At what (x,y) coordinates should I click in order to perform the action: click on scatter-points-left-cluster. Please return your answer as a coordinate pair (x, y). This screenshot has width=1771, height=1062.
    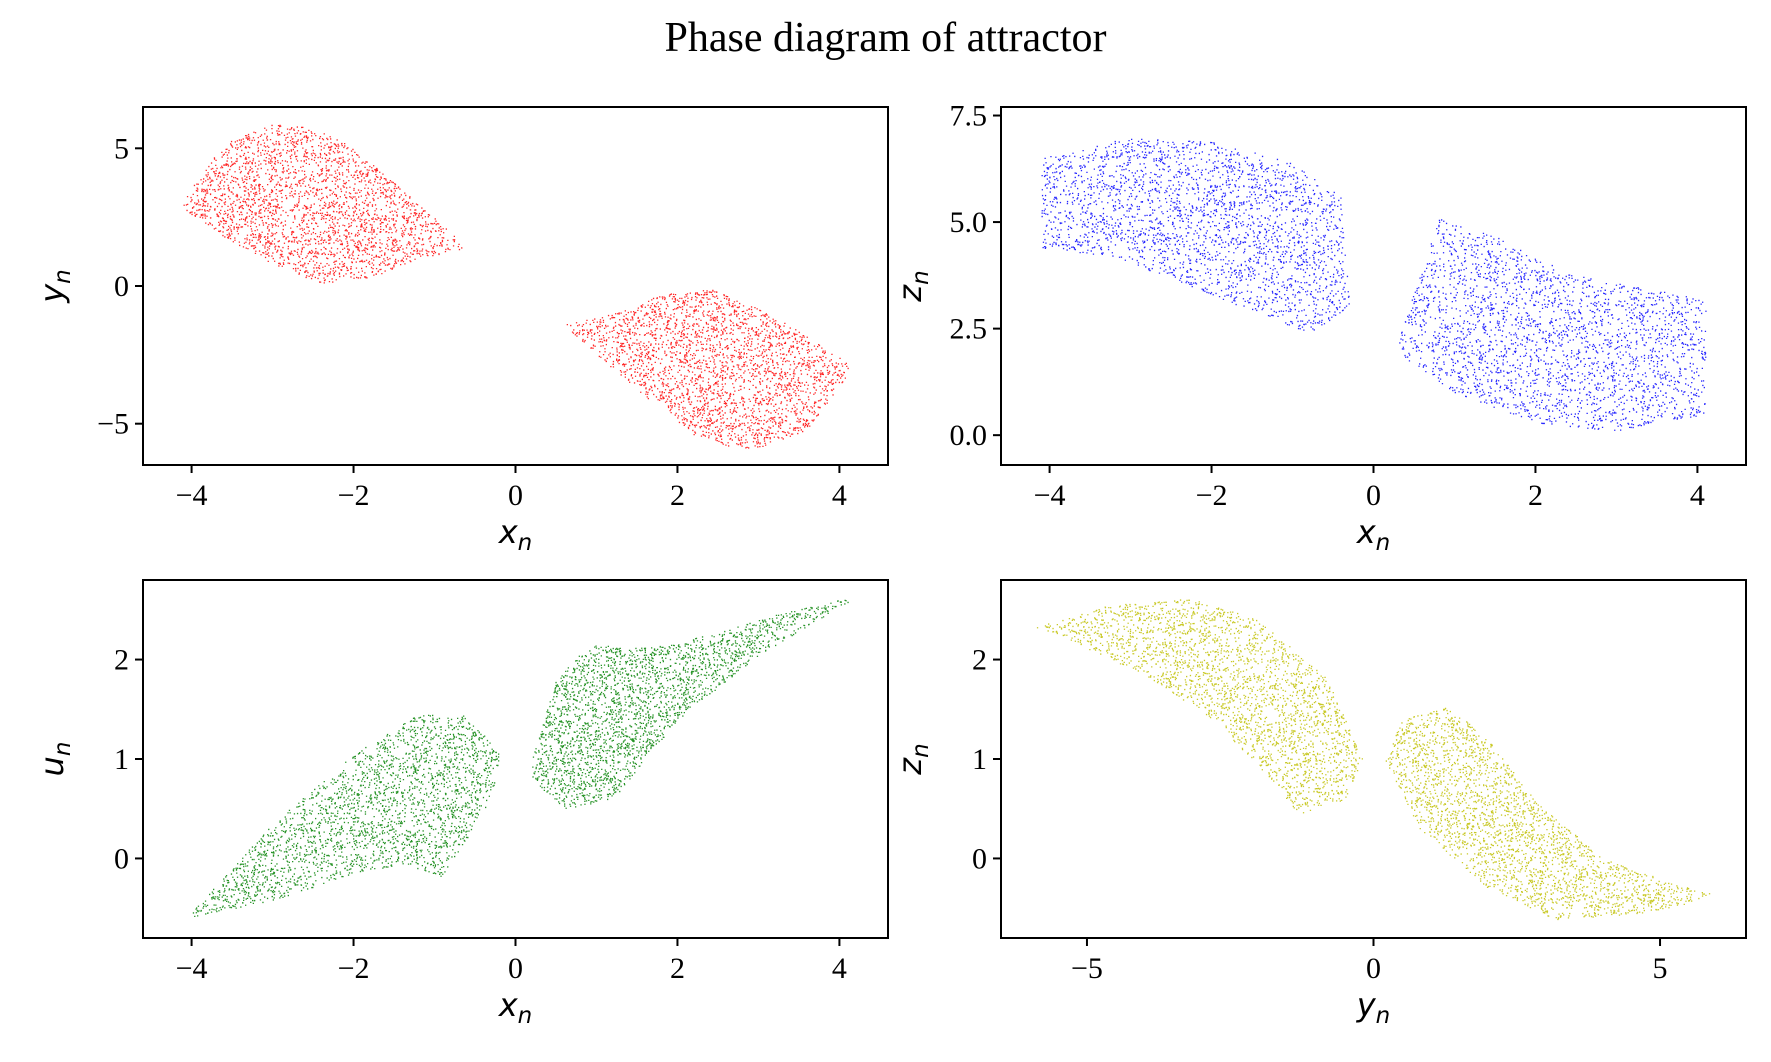
    Looking at the image, I should click on (1195, 234).